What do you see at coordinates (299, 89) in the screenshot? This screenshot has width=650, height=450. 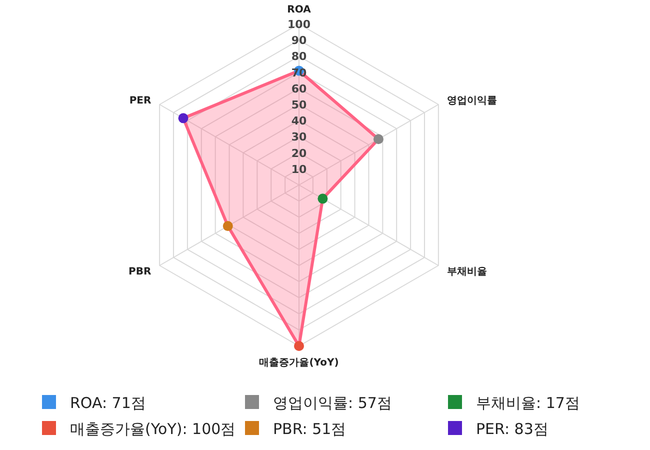 I see `y-tick-label: 60` at bounding box center [299, 89].